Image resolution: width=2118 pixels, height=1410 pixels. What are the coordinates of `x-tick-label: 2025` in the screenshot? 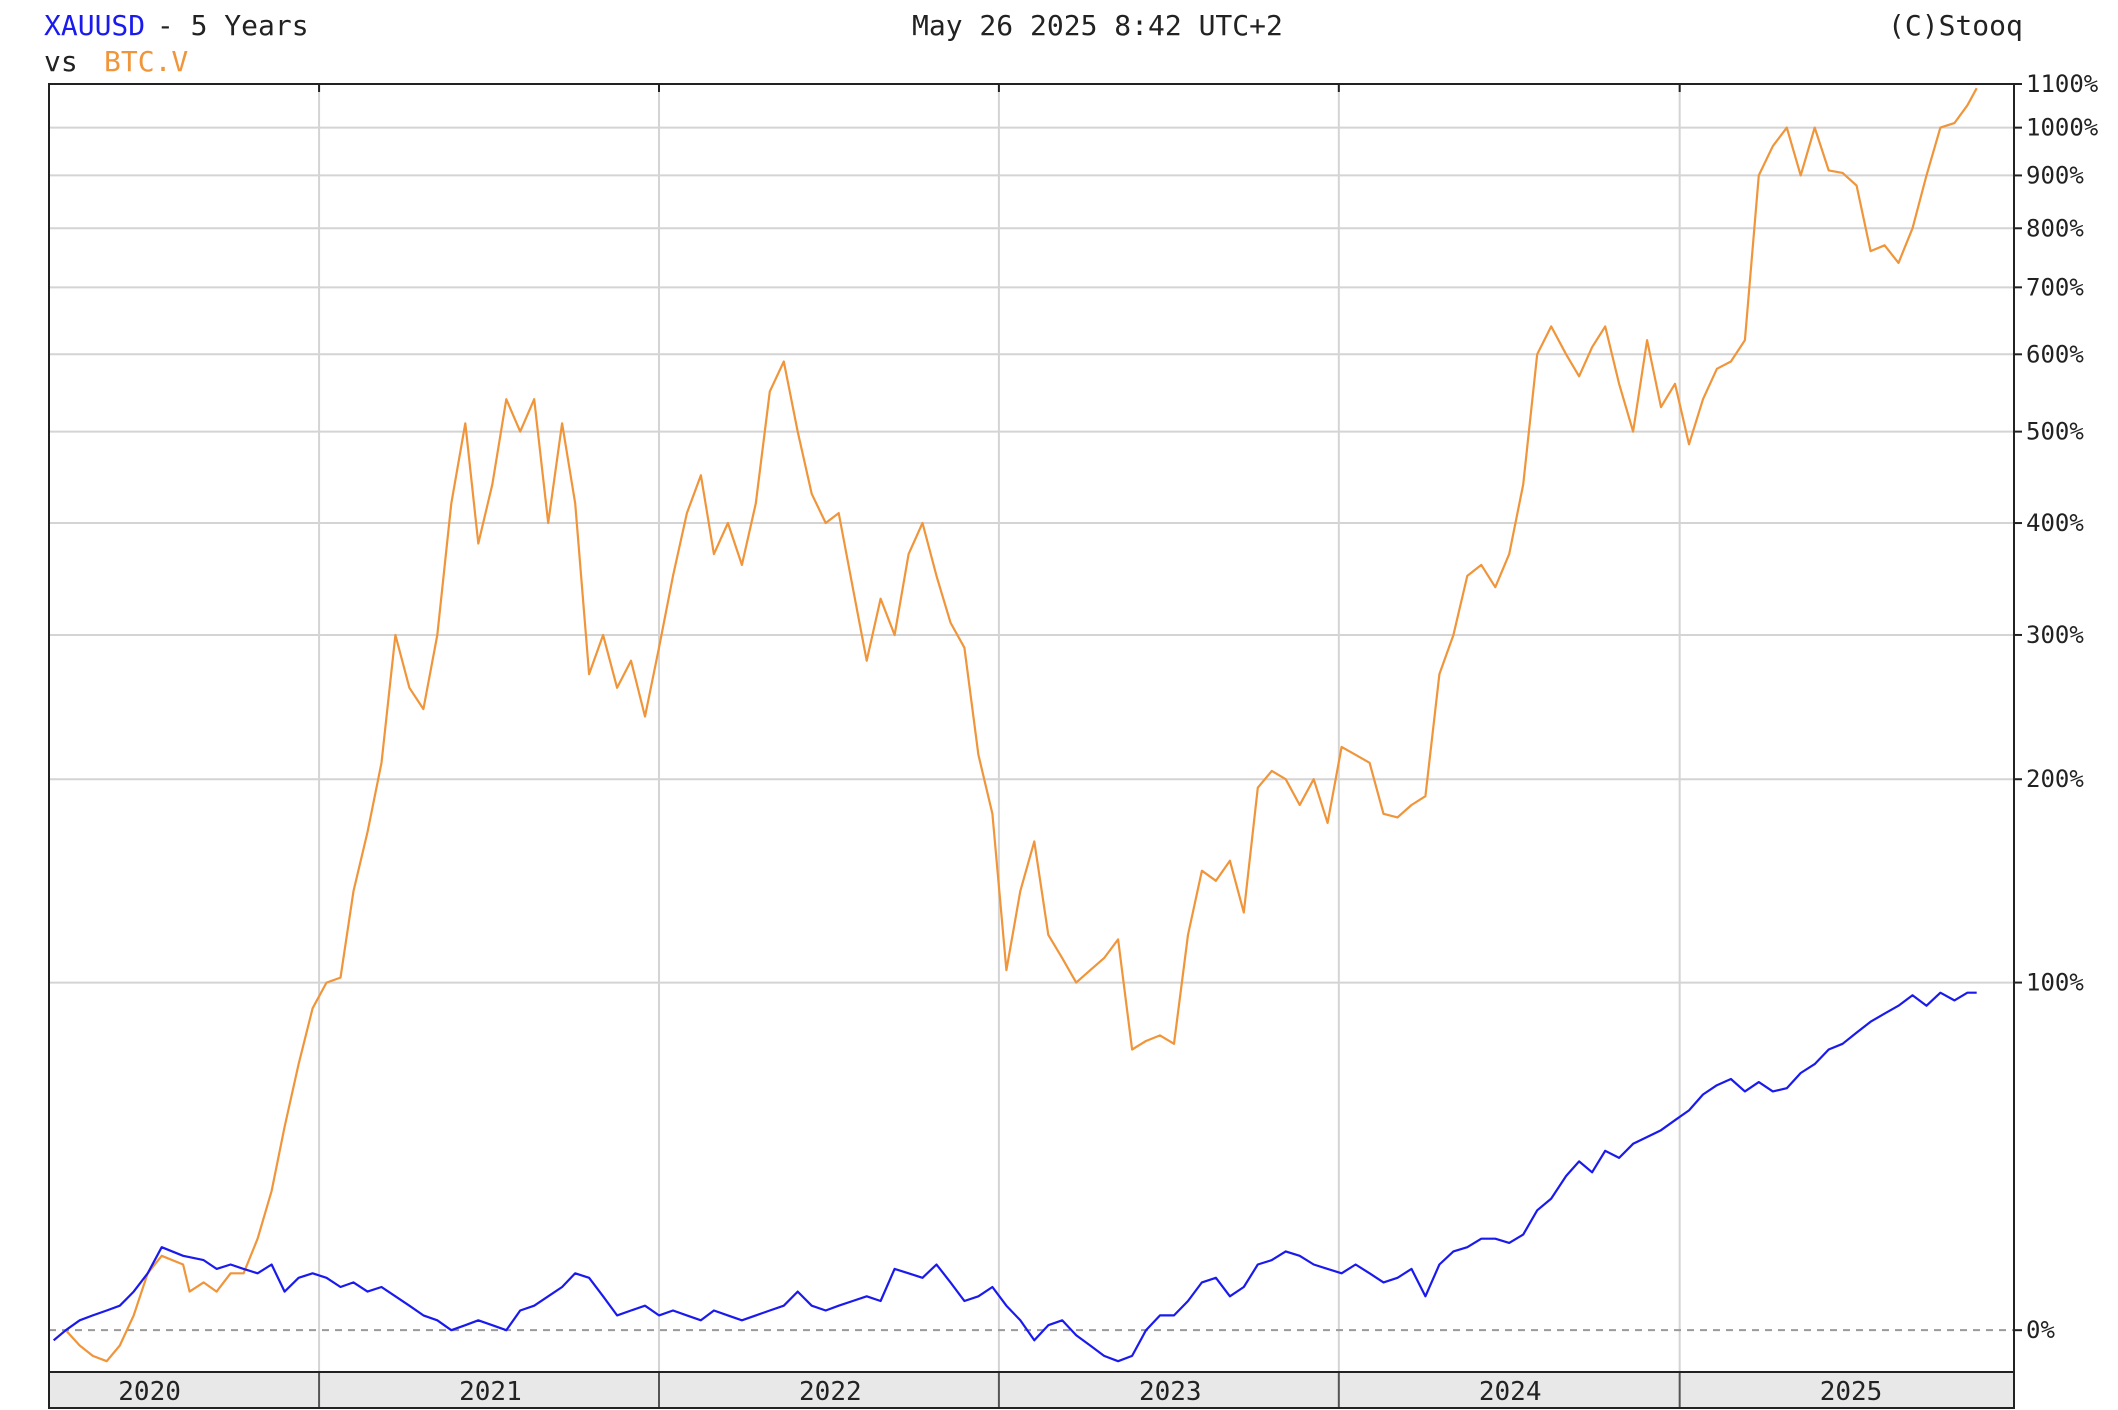 It's located at (1851, 1392).